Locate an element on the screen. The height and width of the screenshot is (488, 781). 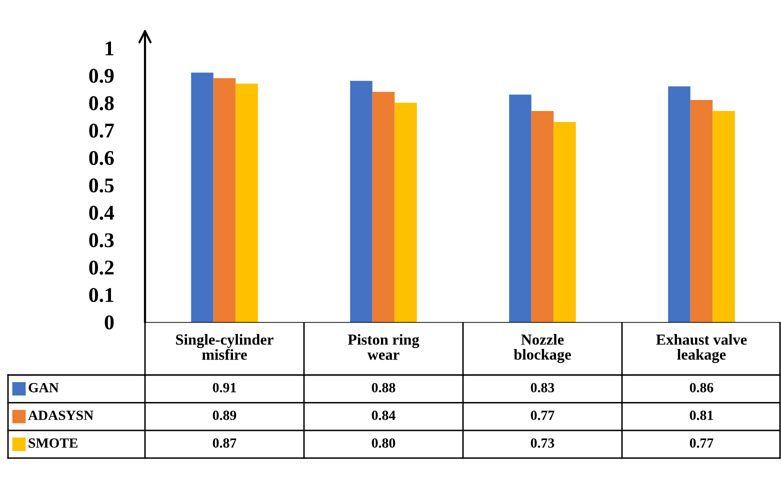
data-label: 0.73 is located at coordinates (542, 443).